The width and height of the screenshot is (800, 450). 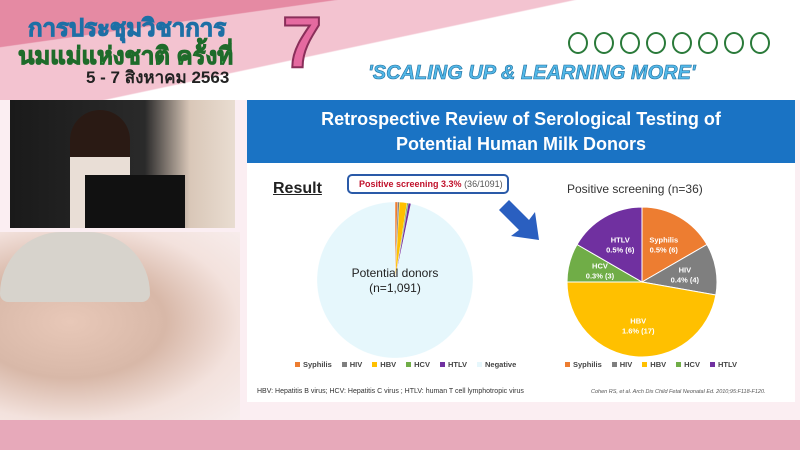 I want to click on slice-label: 0.4% (4), so click(x=685, y=279).